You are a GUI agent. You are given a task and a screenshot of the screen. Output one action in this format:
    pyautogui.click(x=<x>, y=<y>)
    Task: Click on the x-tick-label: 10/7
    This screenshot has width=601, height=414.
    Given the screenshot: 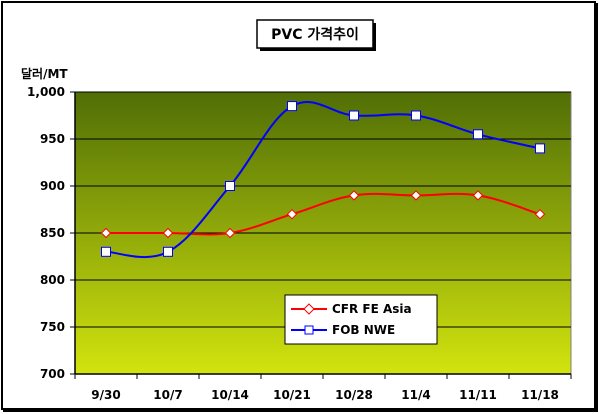 What is the action you would take?
    pyautogui.click(x=167, y=395)
    